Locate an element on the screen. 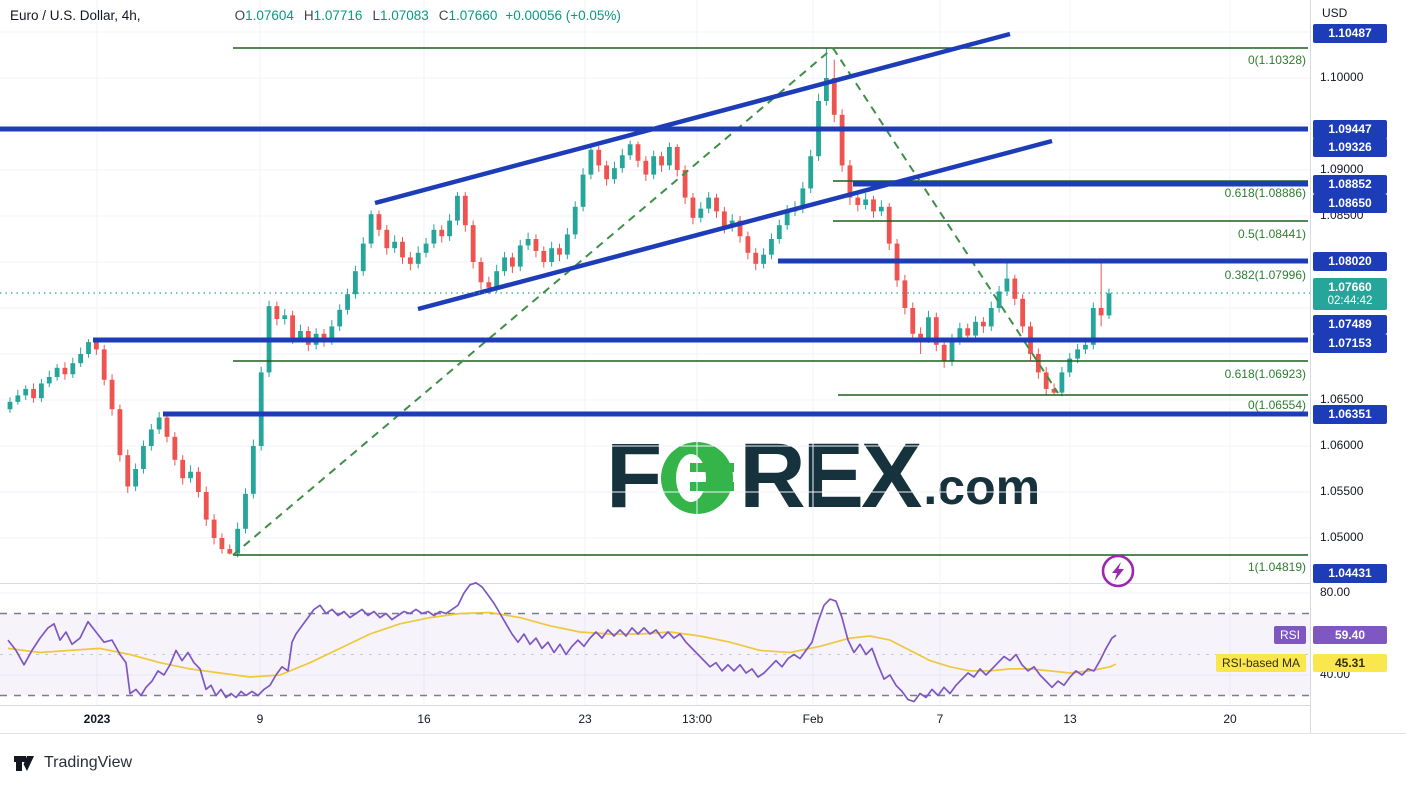 This screenshot has height=786, width=1406. pane-separator is located at coordinates (655, 583).